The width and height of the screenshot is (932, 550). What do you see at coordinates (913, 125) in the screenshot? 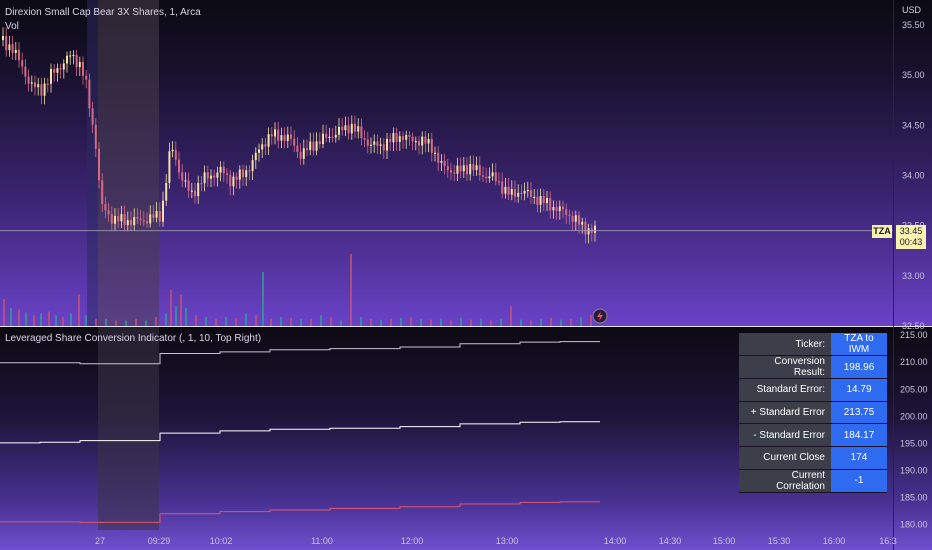
I see `price-tick-label: 34.50` at bounding box center [913, 125].